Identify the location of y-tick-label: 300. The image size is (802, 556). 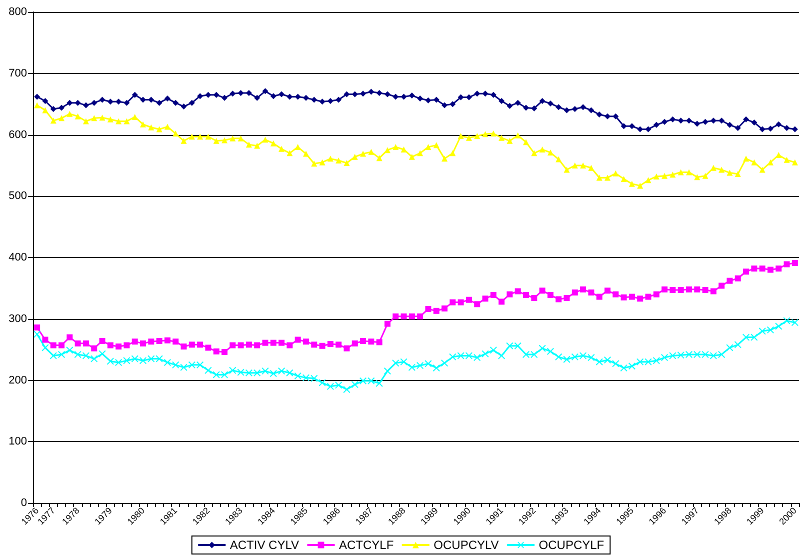
(17, 318).